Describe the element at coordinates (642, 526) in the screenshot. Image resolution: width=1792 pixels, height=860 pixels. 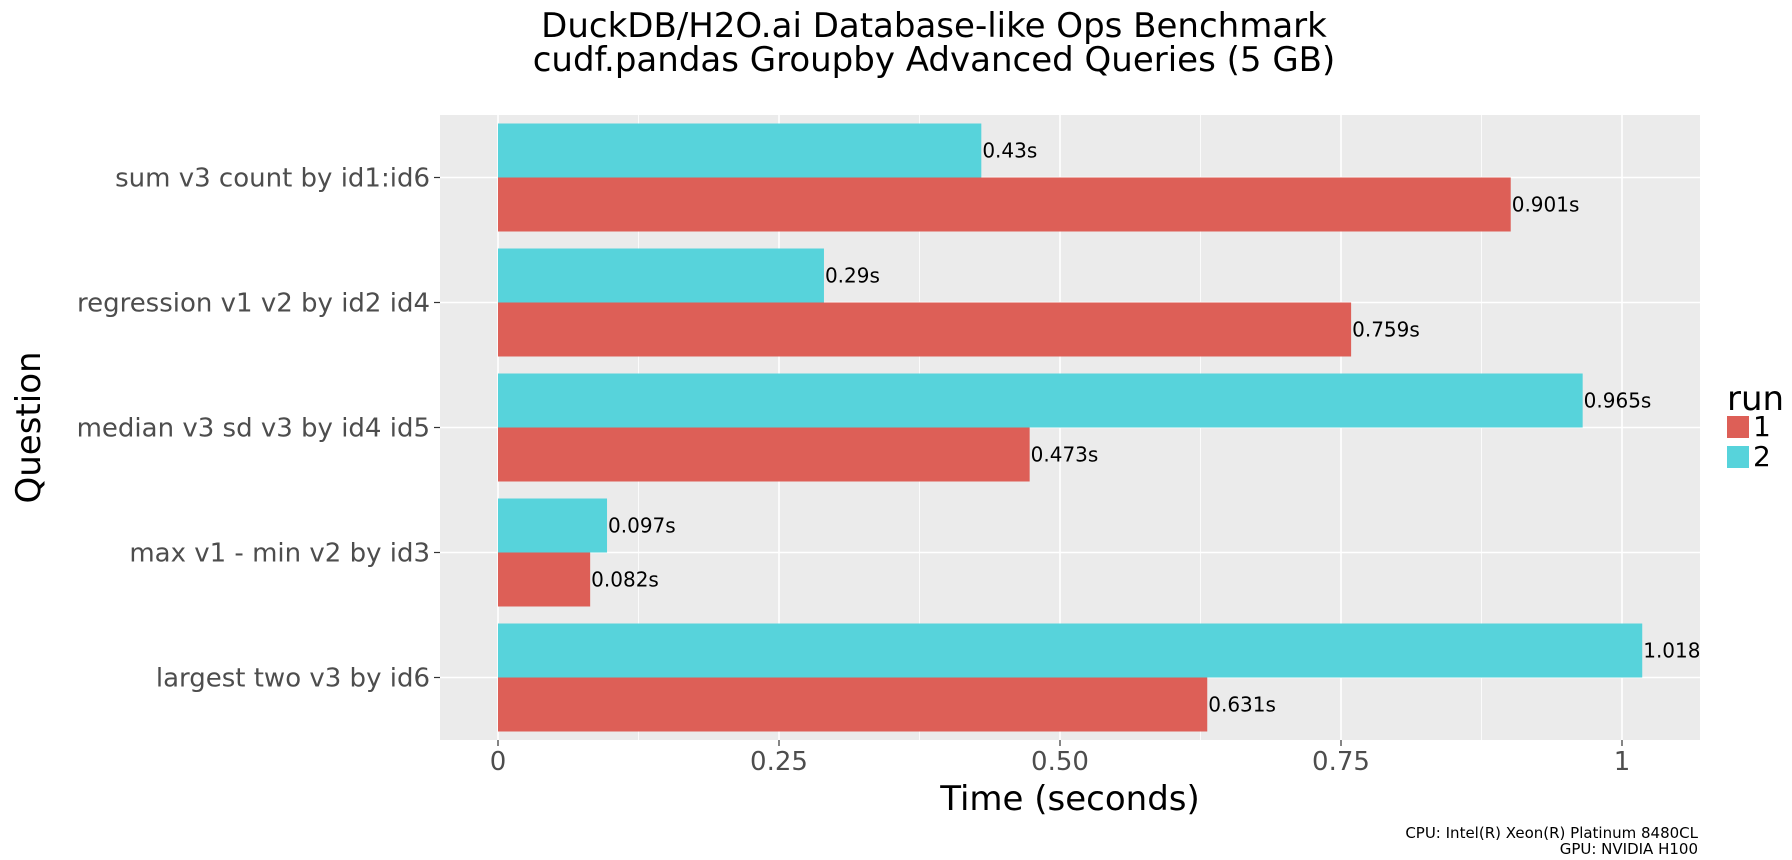
I see `data-label: 0.097s` at that location.